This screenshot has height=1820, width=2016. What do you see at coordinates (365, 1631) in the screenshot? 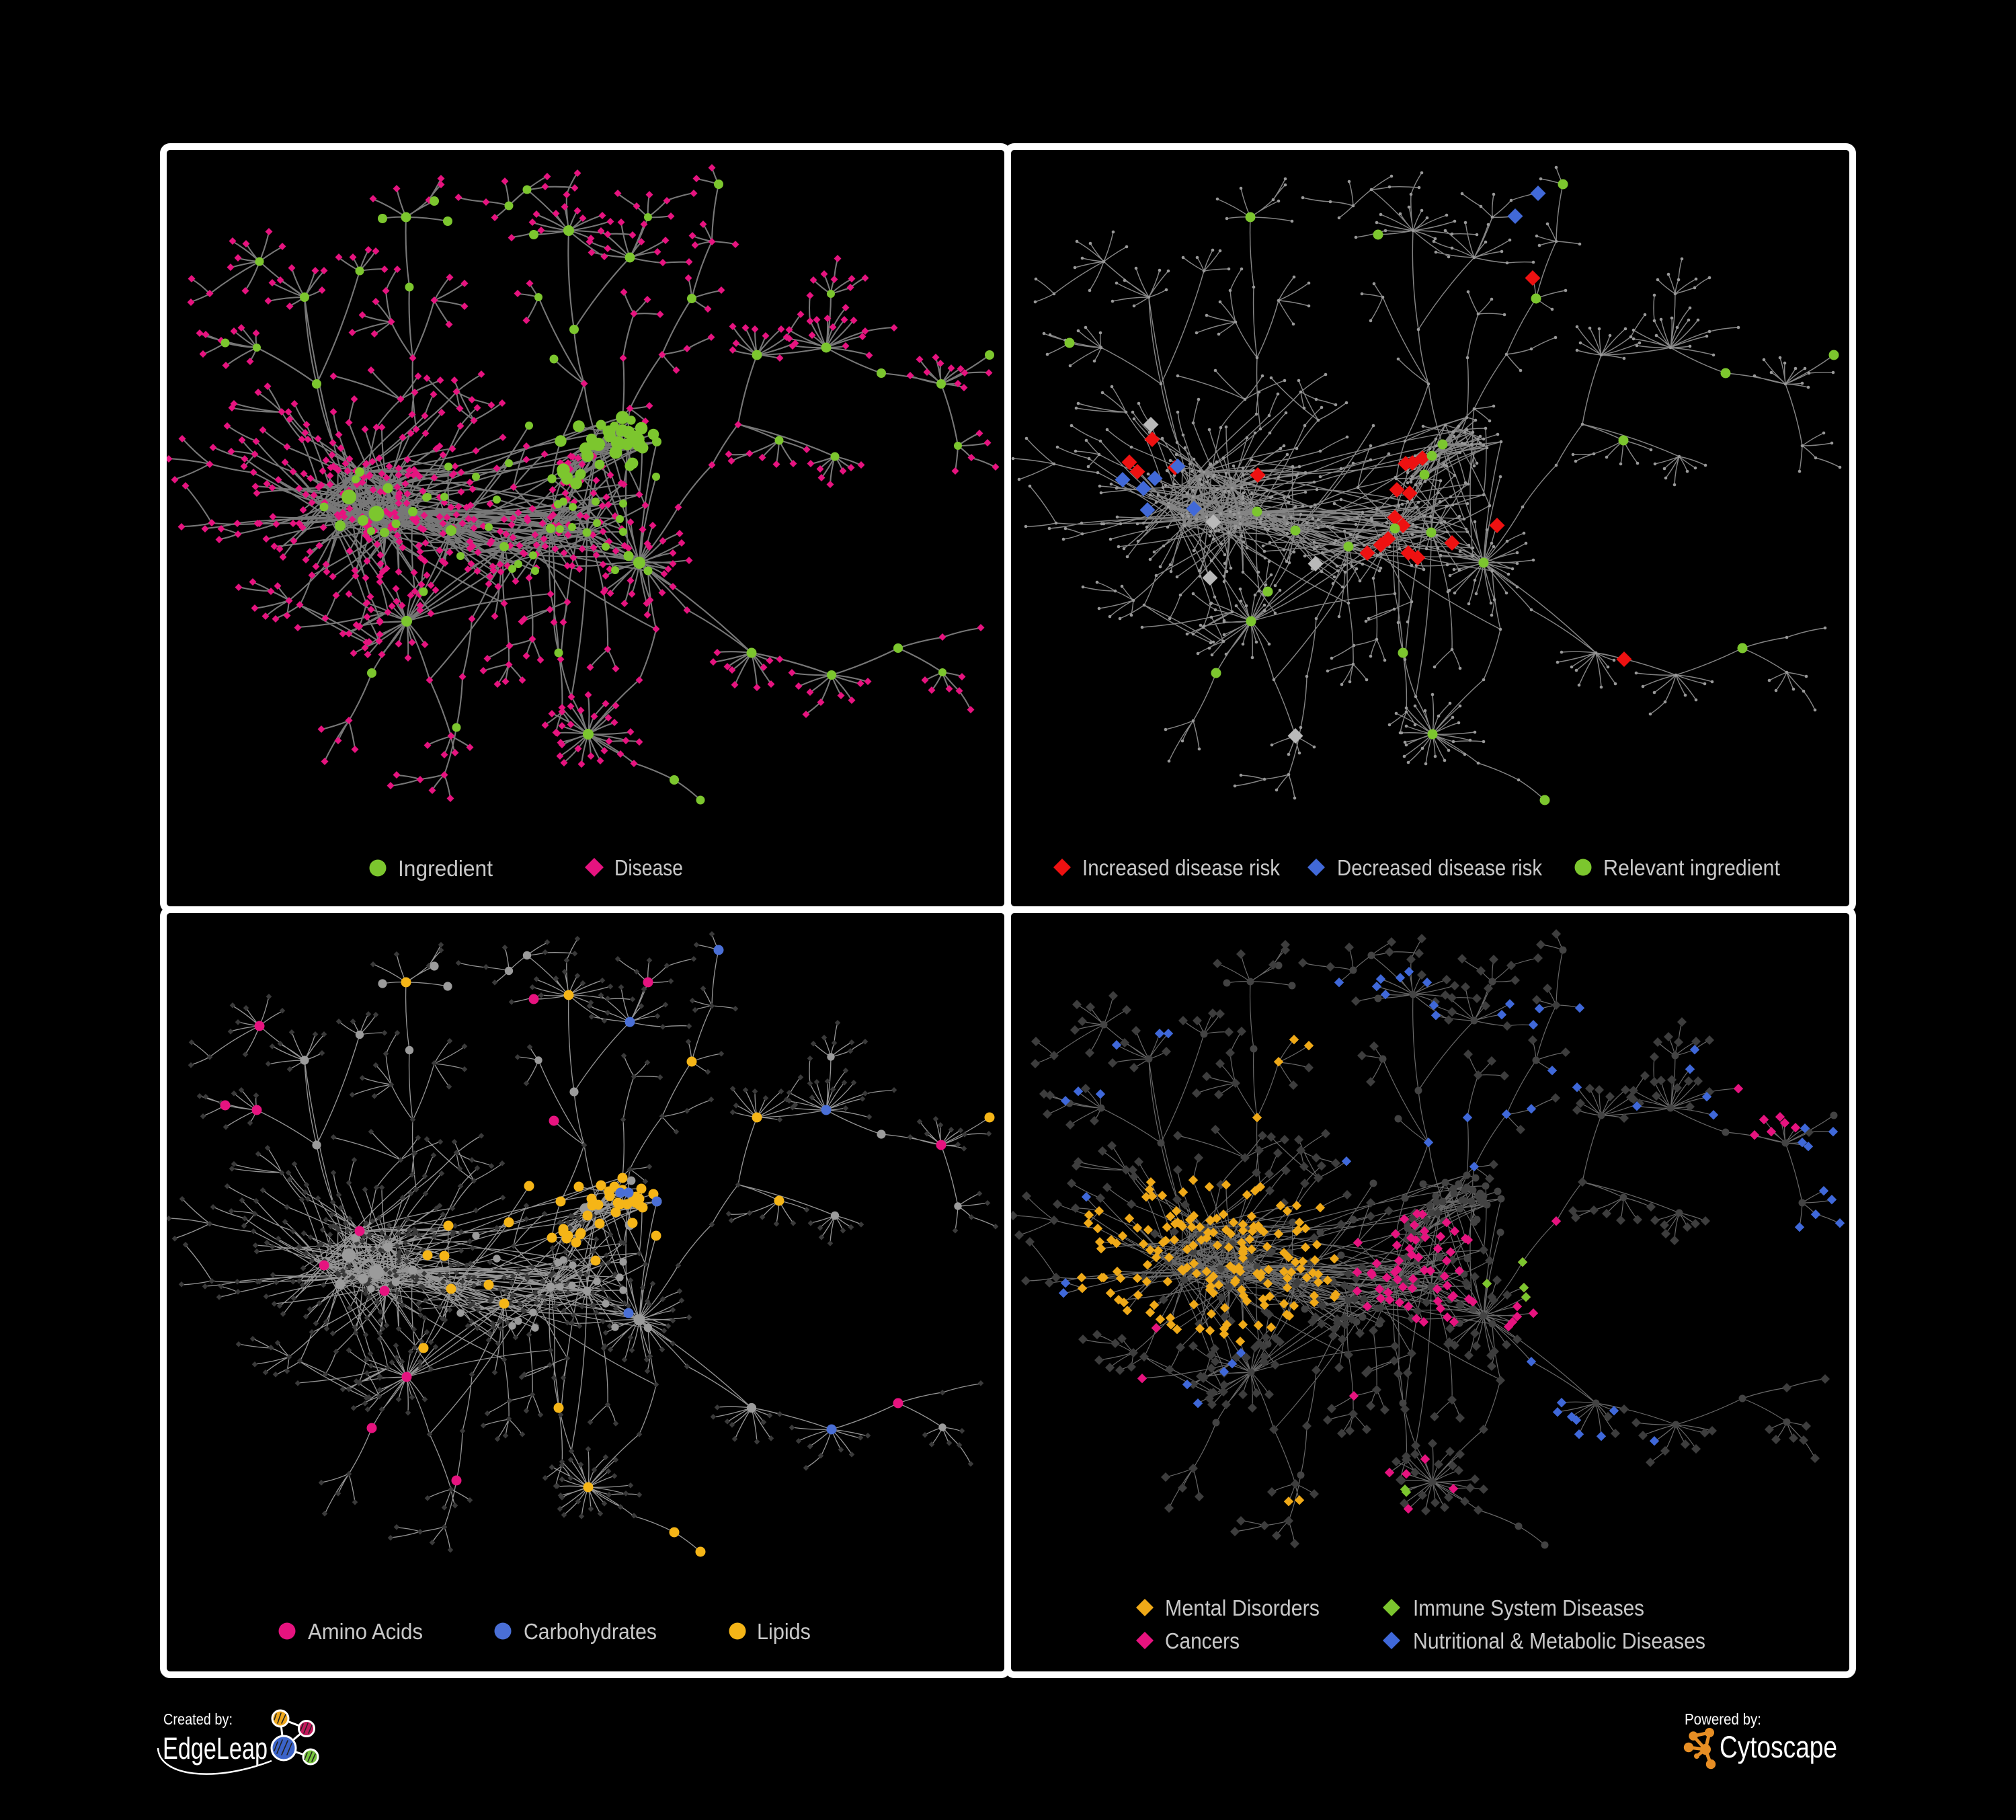
I see `svg-text: Amino Acids` at bounding box center [365, 1631].